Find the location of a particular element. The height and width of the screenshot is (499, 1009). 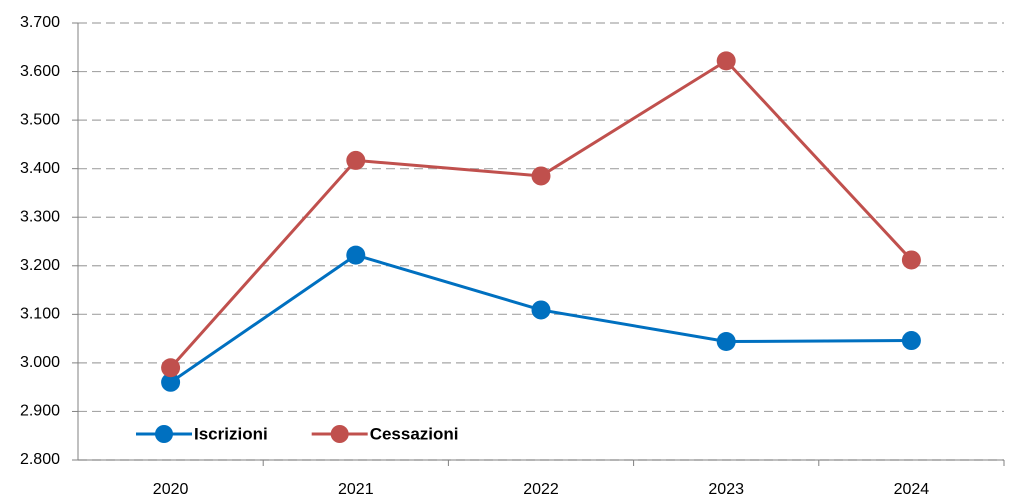

legend-label: Cessazioni is located at coordinates (414, 433).